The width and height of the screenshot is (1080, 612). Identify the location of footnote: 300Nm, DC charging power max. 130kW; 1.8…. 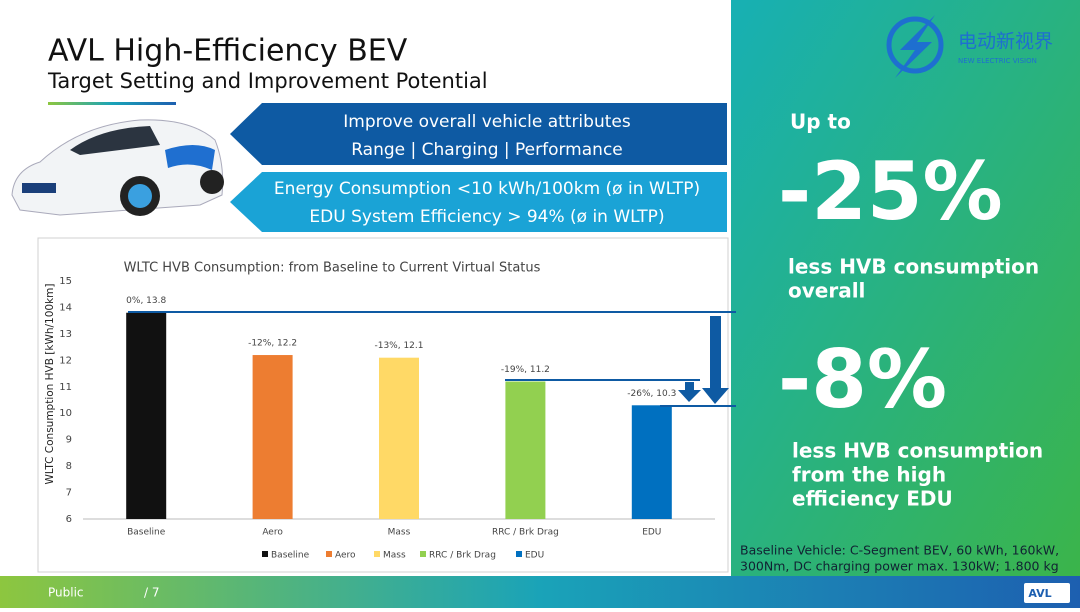
(899, 566).